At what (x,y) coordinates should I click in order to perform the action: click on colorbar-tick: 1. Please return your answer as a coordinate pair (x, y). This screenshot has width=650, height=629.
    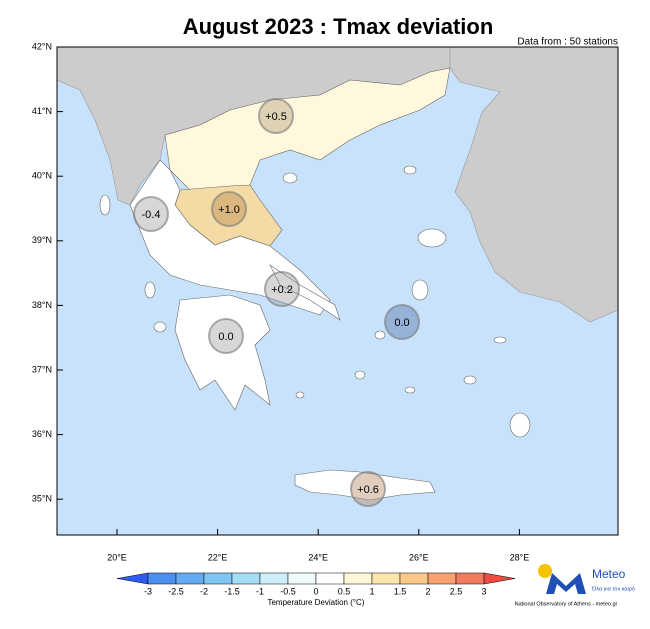
    Looking at the image, I should click on (371, 591).